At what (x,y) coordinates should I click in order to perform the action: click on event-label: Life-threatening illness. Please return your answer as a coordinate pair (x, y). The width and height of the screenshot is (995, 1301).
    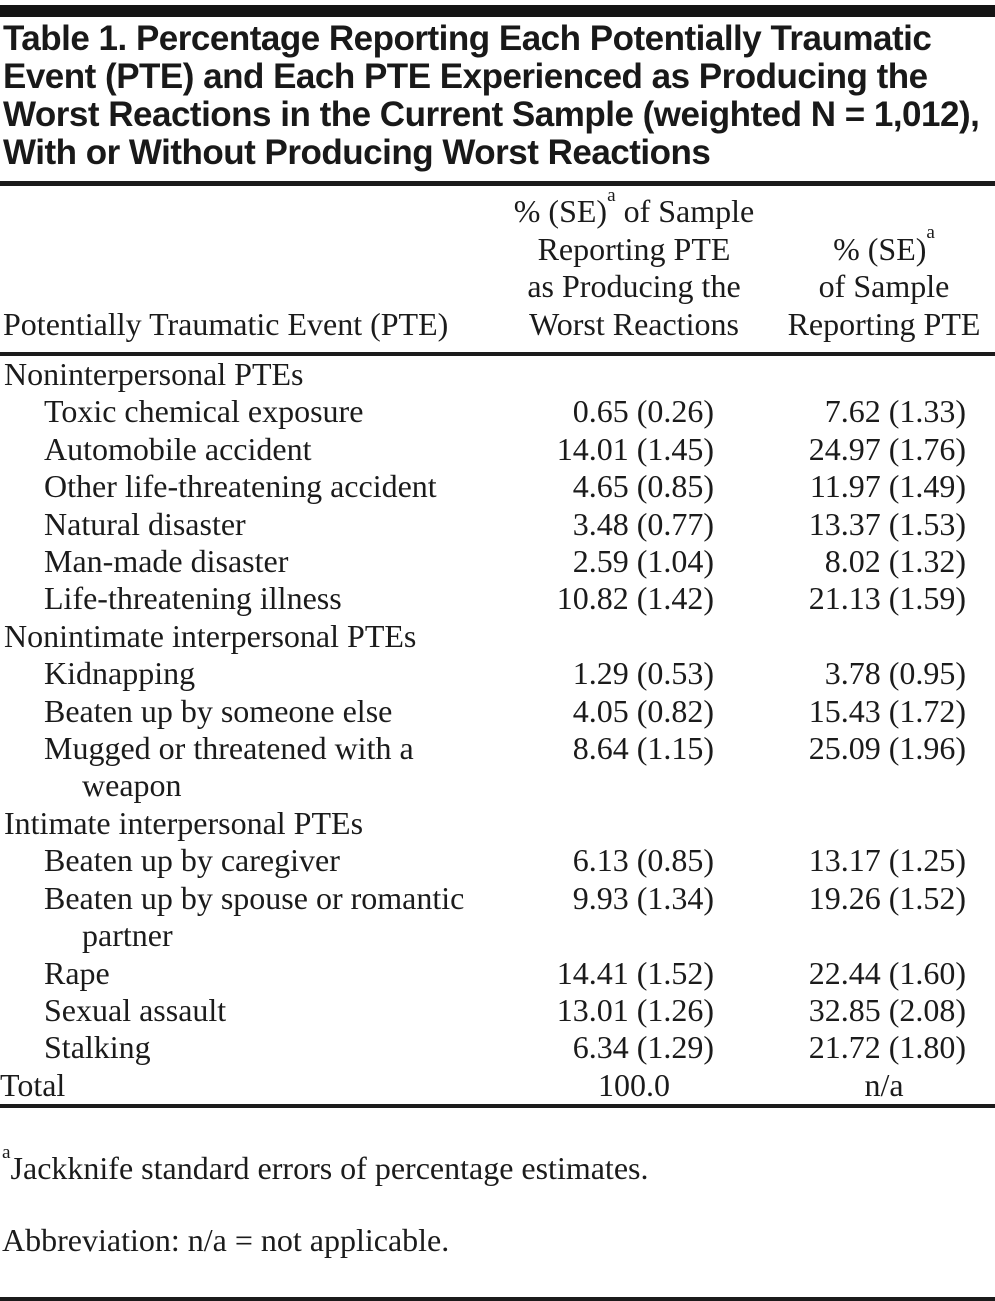
    Looking at the image, I should click on (193, 598).